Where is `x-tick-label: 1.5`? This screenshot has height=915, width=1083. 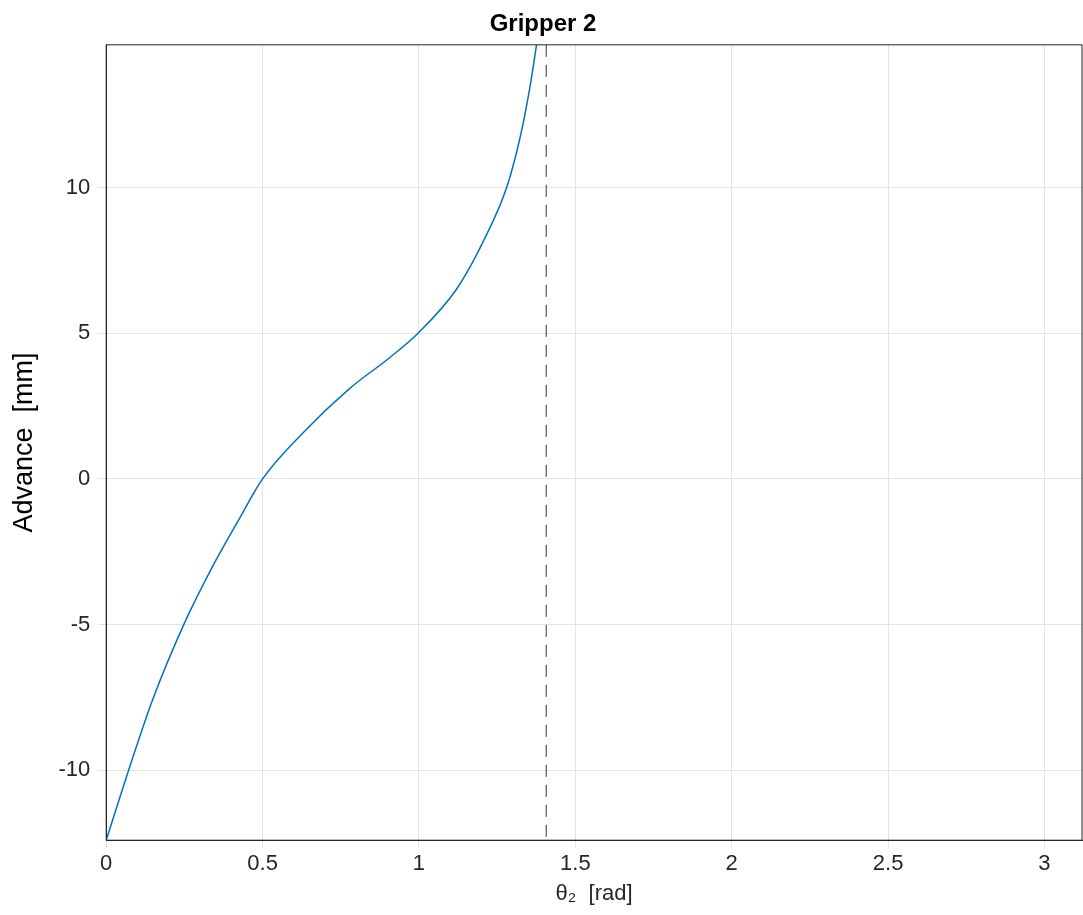
x-tick-label: 1.5 is located at coordinates (575, 863).